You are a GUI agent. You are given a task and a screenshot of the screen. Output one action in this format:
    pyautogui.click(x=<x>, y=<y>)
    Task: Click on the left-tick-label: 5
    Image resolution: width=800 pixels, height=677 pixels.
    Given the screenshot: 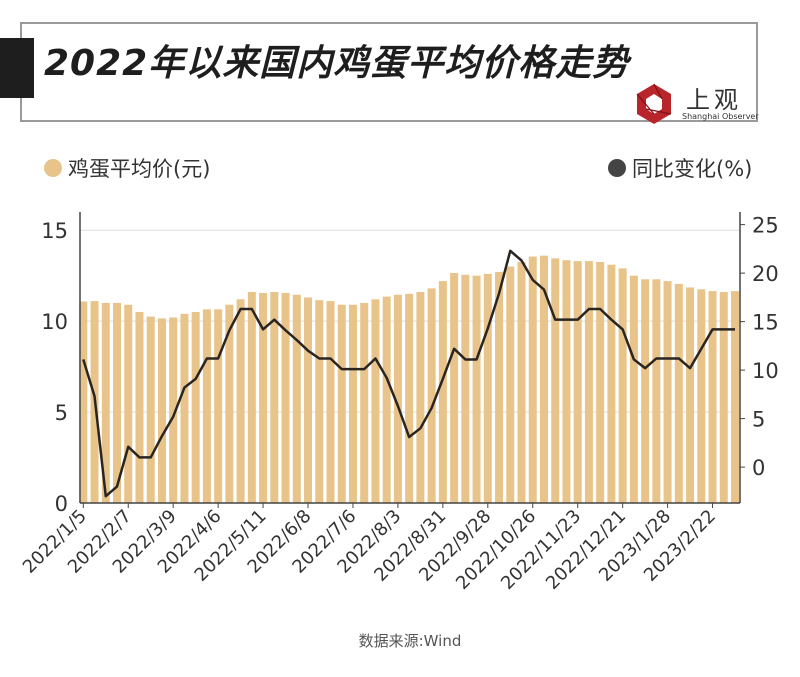 What is the action you would take?
    pyautogui.click(x=61, y=413)
    